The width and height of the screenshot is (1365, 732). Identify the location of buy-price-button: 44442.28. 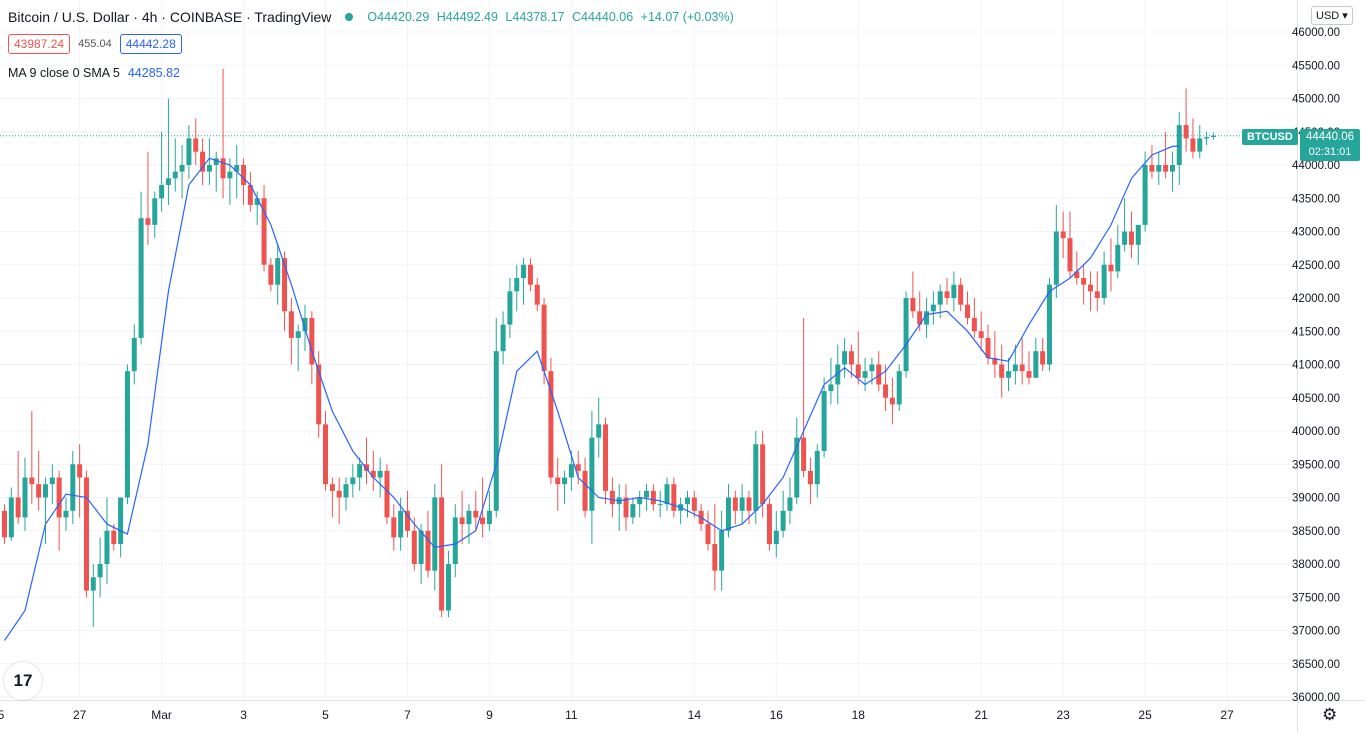
(150, 44).